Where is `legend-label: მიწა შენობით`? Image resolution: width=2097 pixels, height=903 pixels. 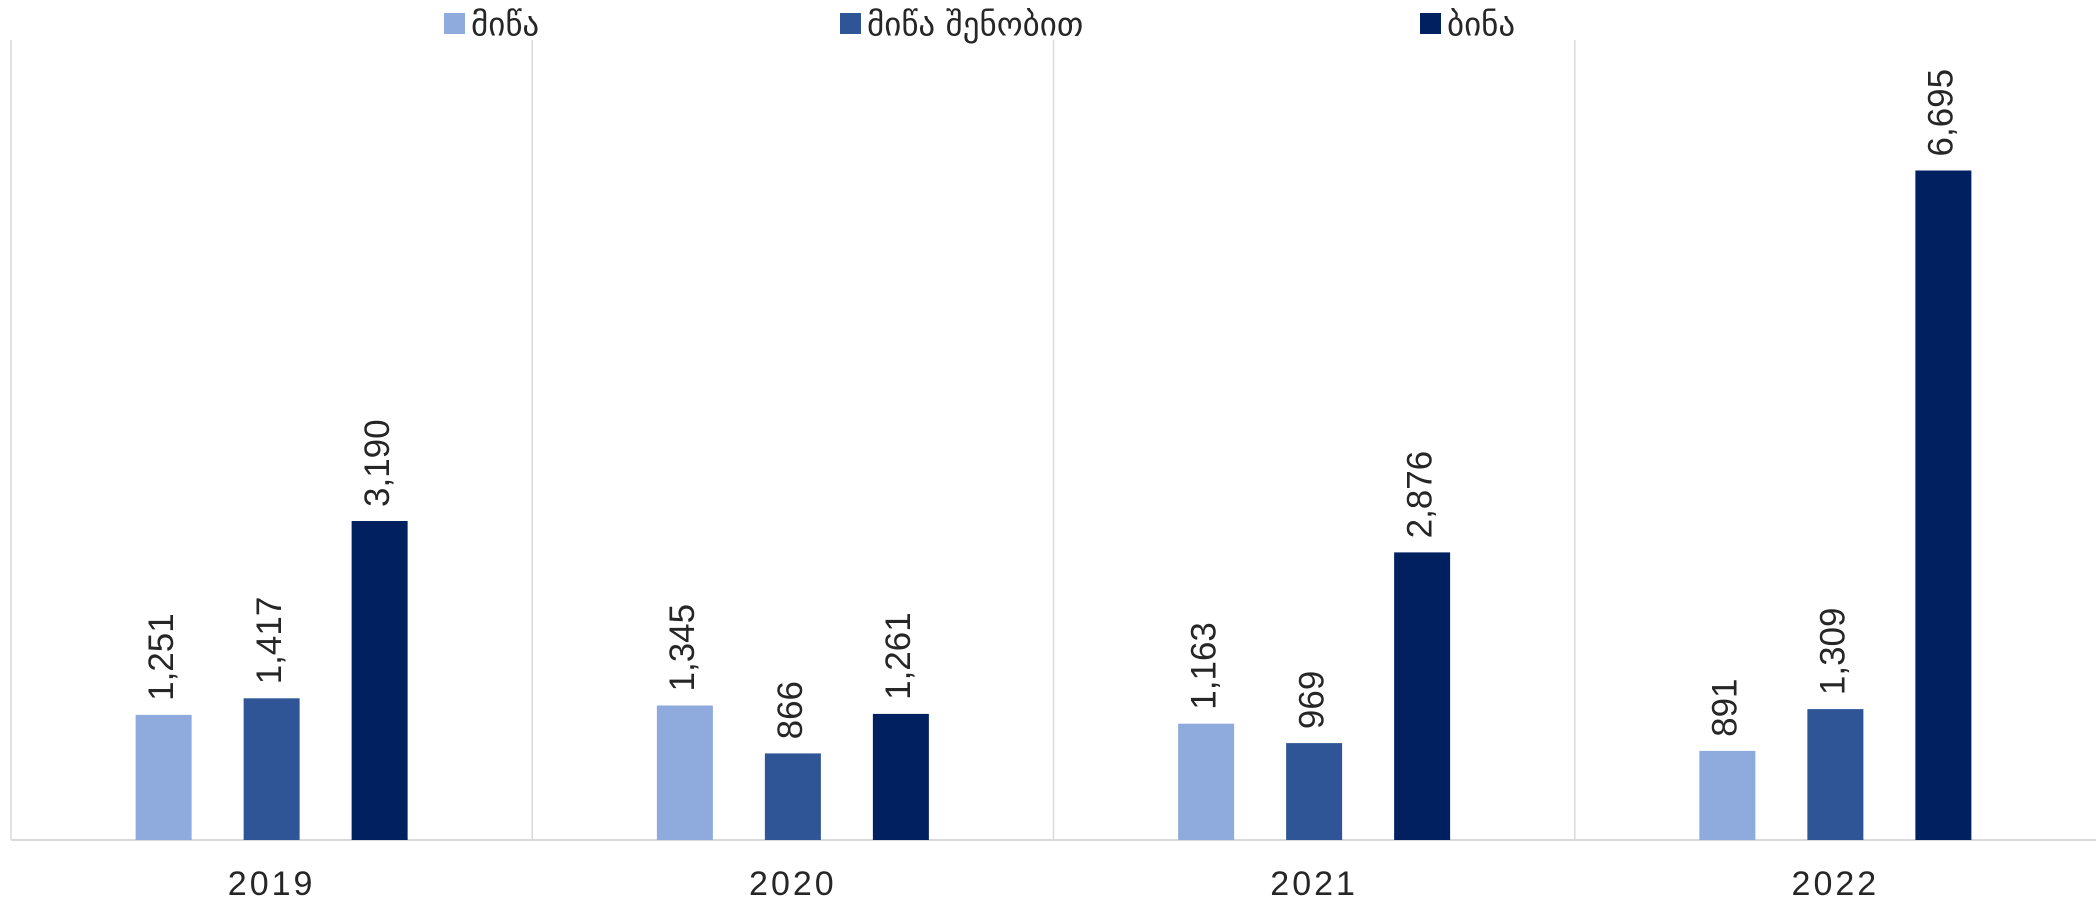 legend-label: მიწა შენობით is located at coordinates (975, 24).